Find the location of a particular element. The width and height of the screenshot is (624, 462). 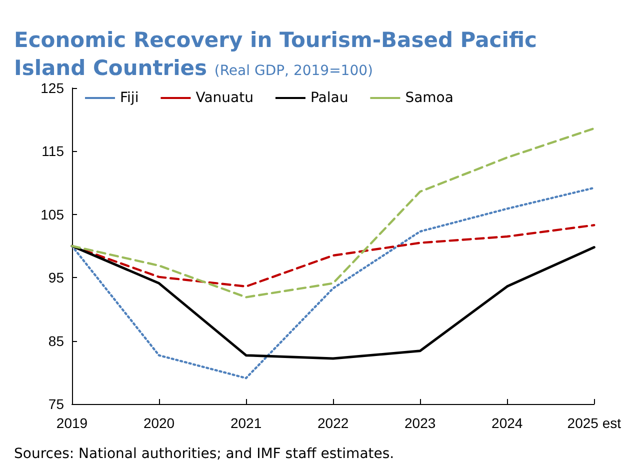

y-tick-label: 125 is located at coordinates (52, 88).